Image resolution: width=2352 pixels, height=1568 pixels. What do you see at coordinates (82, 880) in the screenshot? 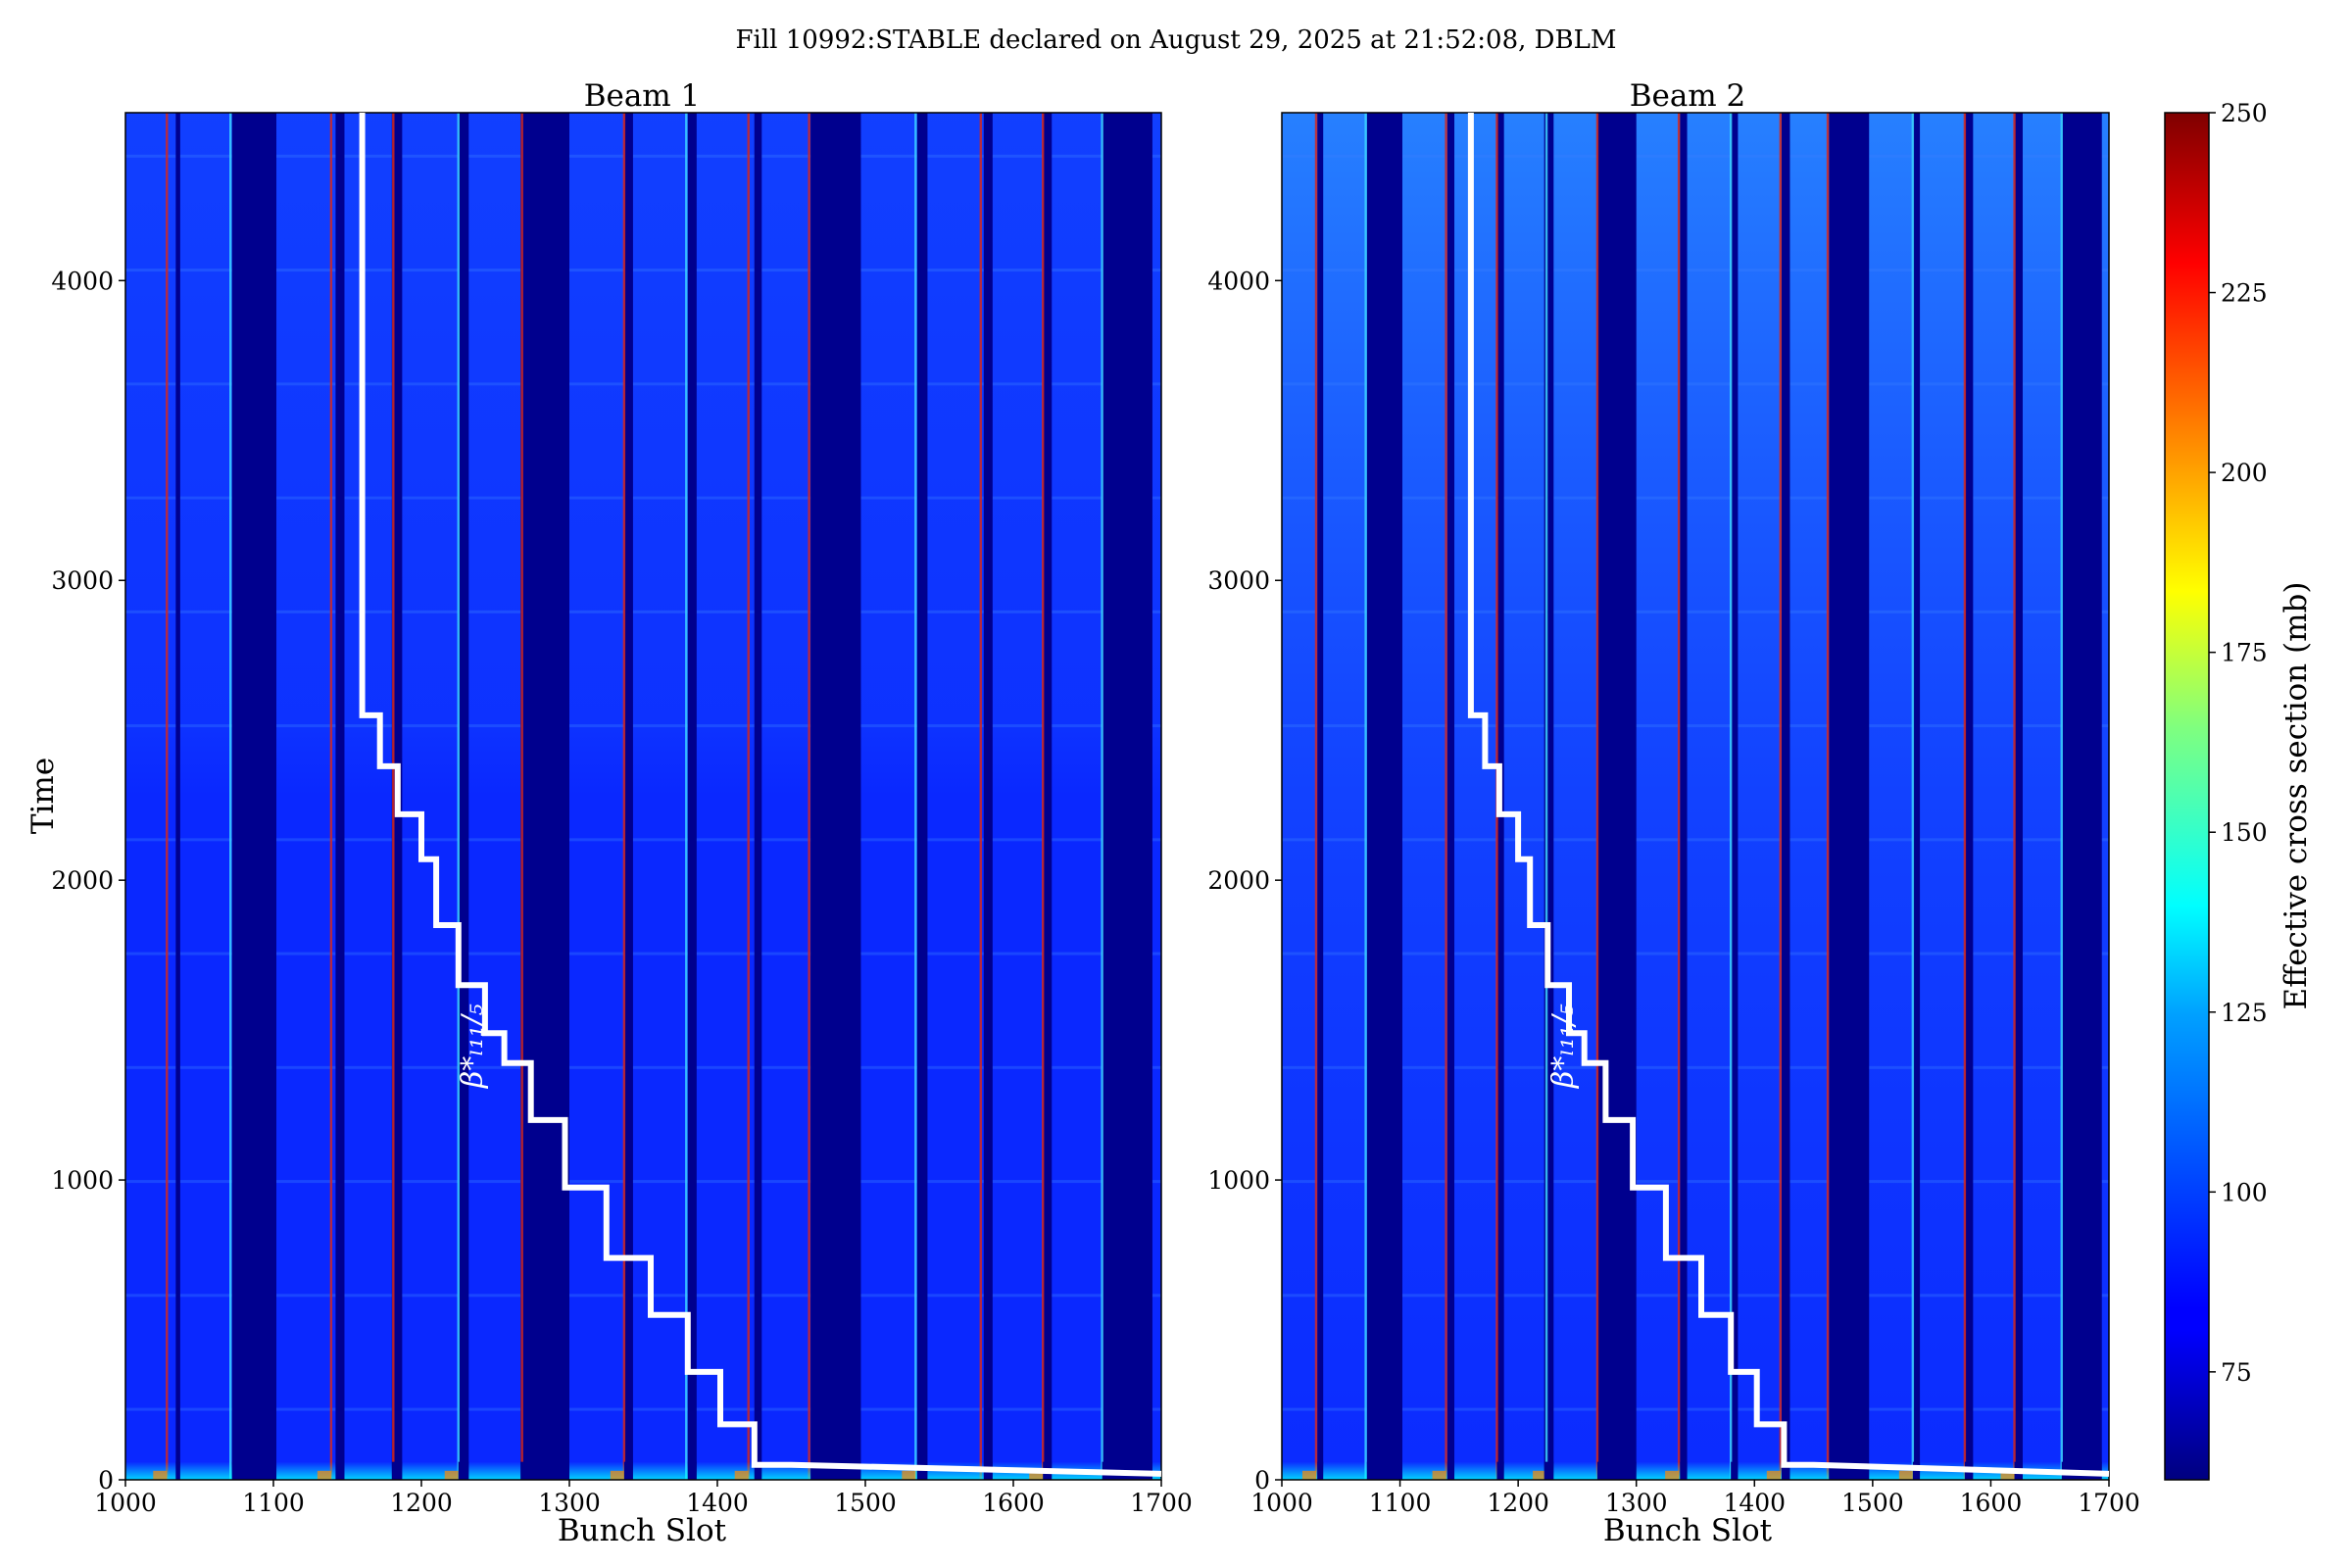
I see `beam-1-y-tick-label: 2000` at bounding box center [82, 880].